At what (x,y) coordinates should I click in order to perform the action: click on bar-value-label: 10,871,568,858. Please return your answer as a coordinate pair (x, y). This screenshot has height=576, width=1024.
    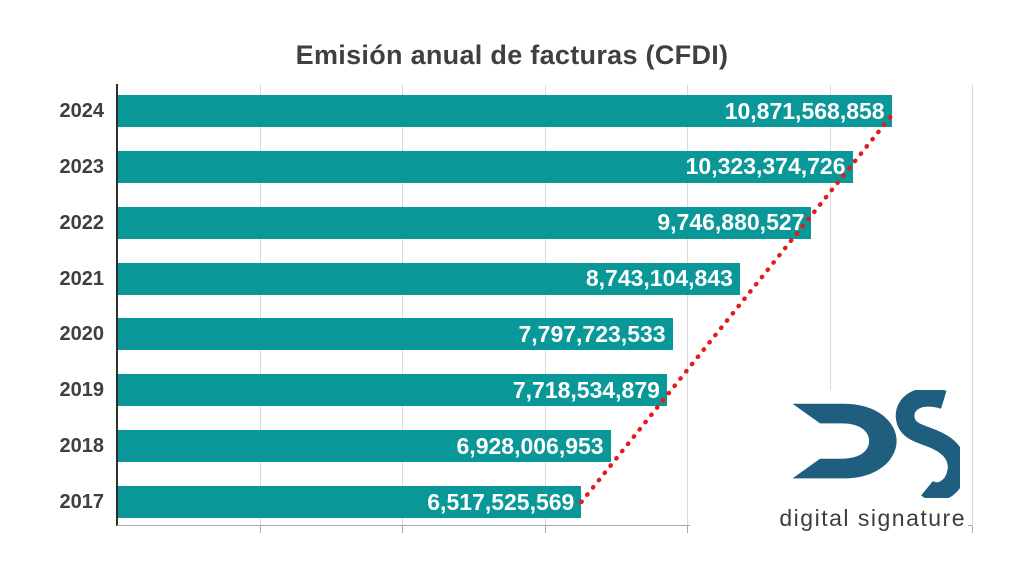
    Looking at the image, I should click on (804, 110).